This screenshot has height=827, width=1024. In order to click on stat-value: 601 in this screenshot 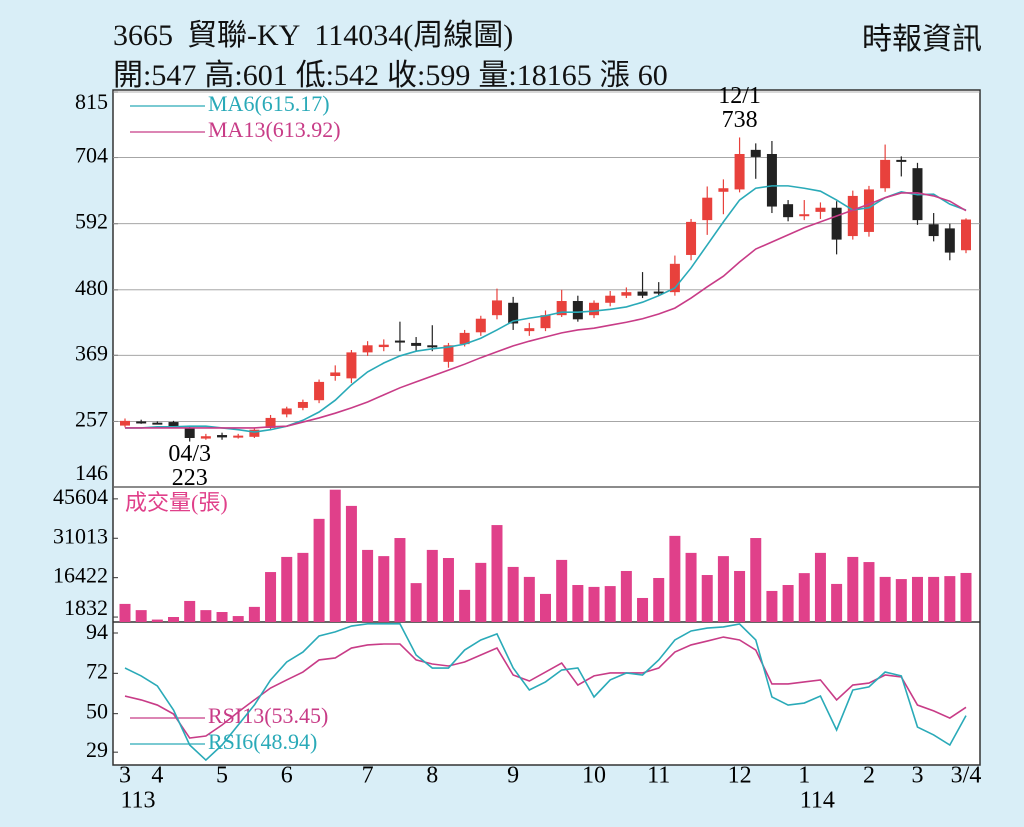, I will do `click(265, 75)`.